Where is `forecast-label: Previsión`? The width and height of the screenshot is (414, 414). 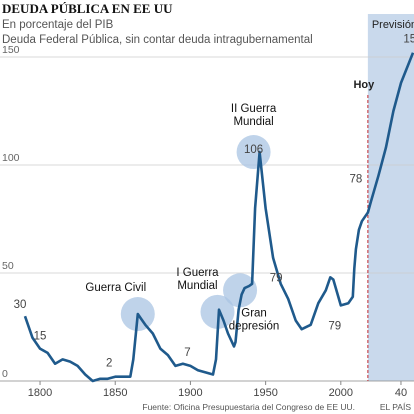
forecast-label: Previsión is located at coordinates (393, 25).